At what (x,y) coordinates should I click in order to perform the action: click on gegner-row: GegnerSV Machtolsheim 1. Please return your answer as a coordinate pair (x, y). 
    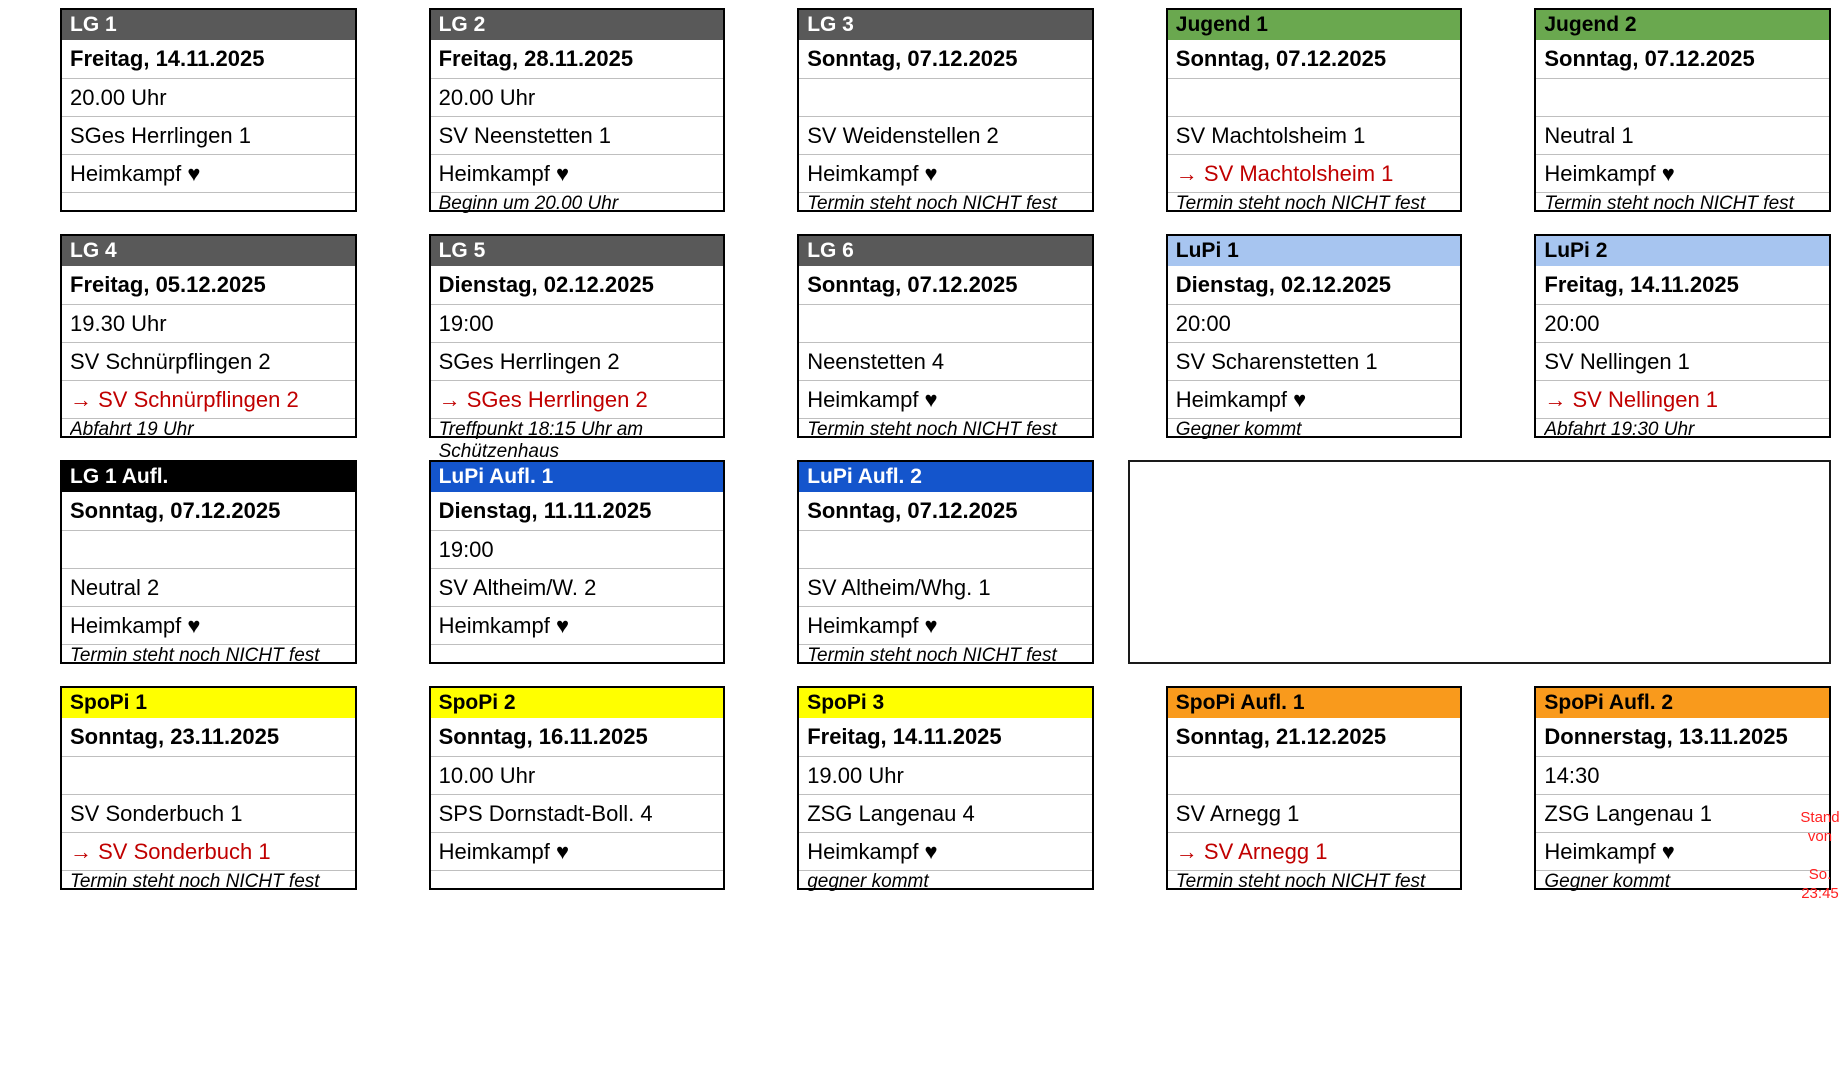
    Looking at the image, I should click on (1314, 135).